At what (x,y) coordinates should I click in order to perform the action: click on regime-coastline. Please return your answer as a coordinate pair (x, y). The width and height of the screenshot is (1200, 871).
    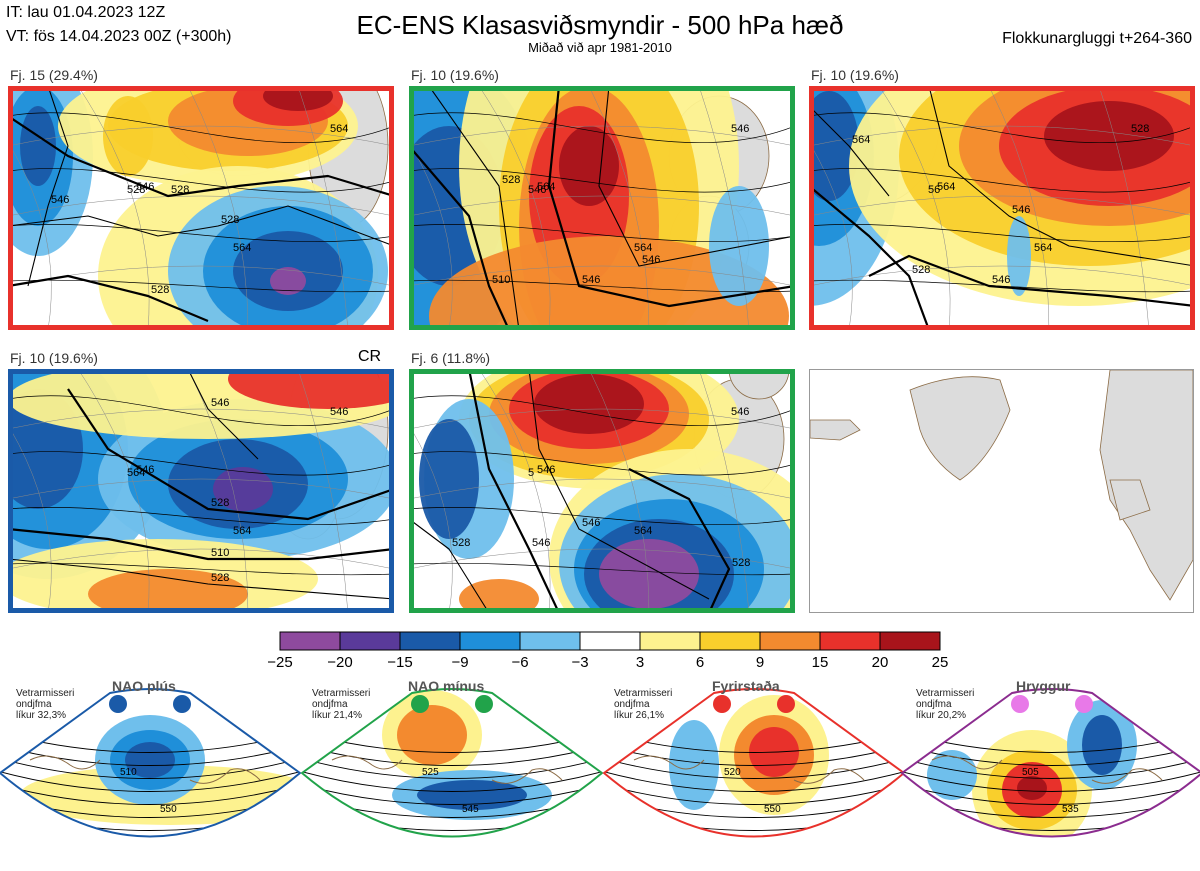
    Looking at the image, I should click on (749, 769).